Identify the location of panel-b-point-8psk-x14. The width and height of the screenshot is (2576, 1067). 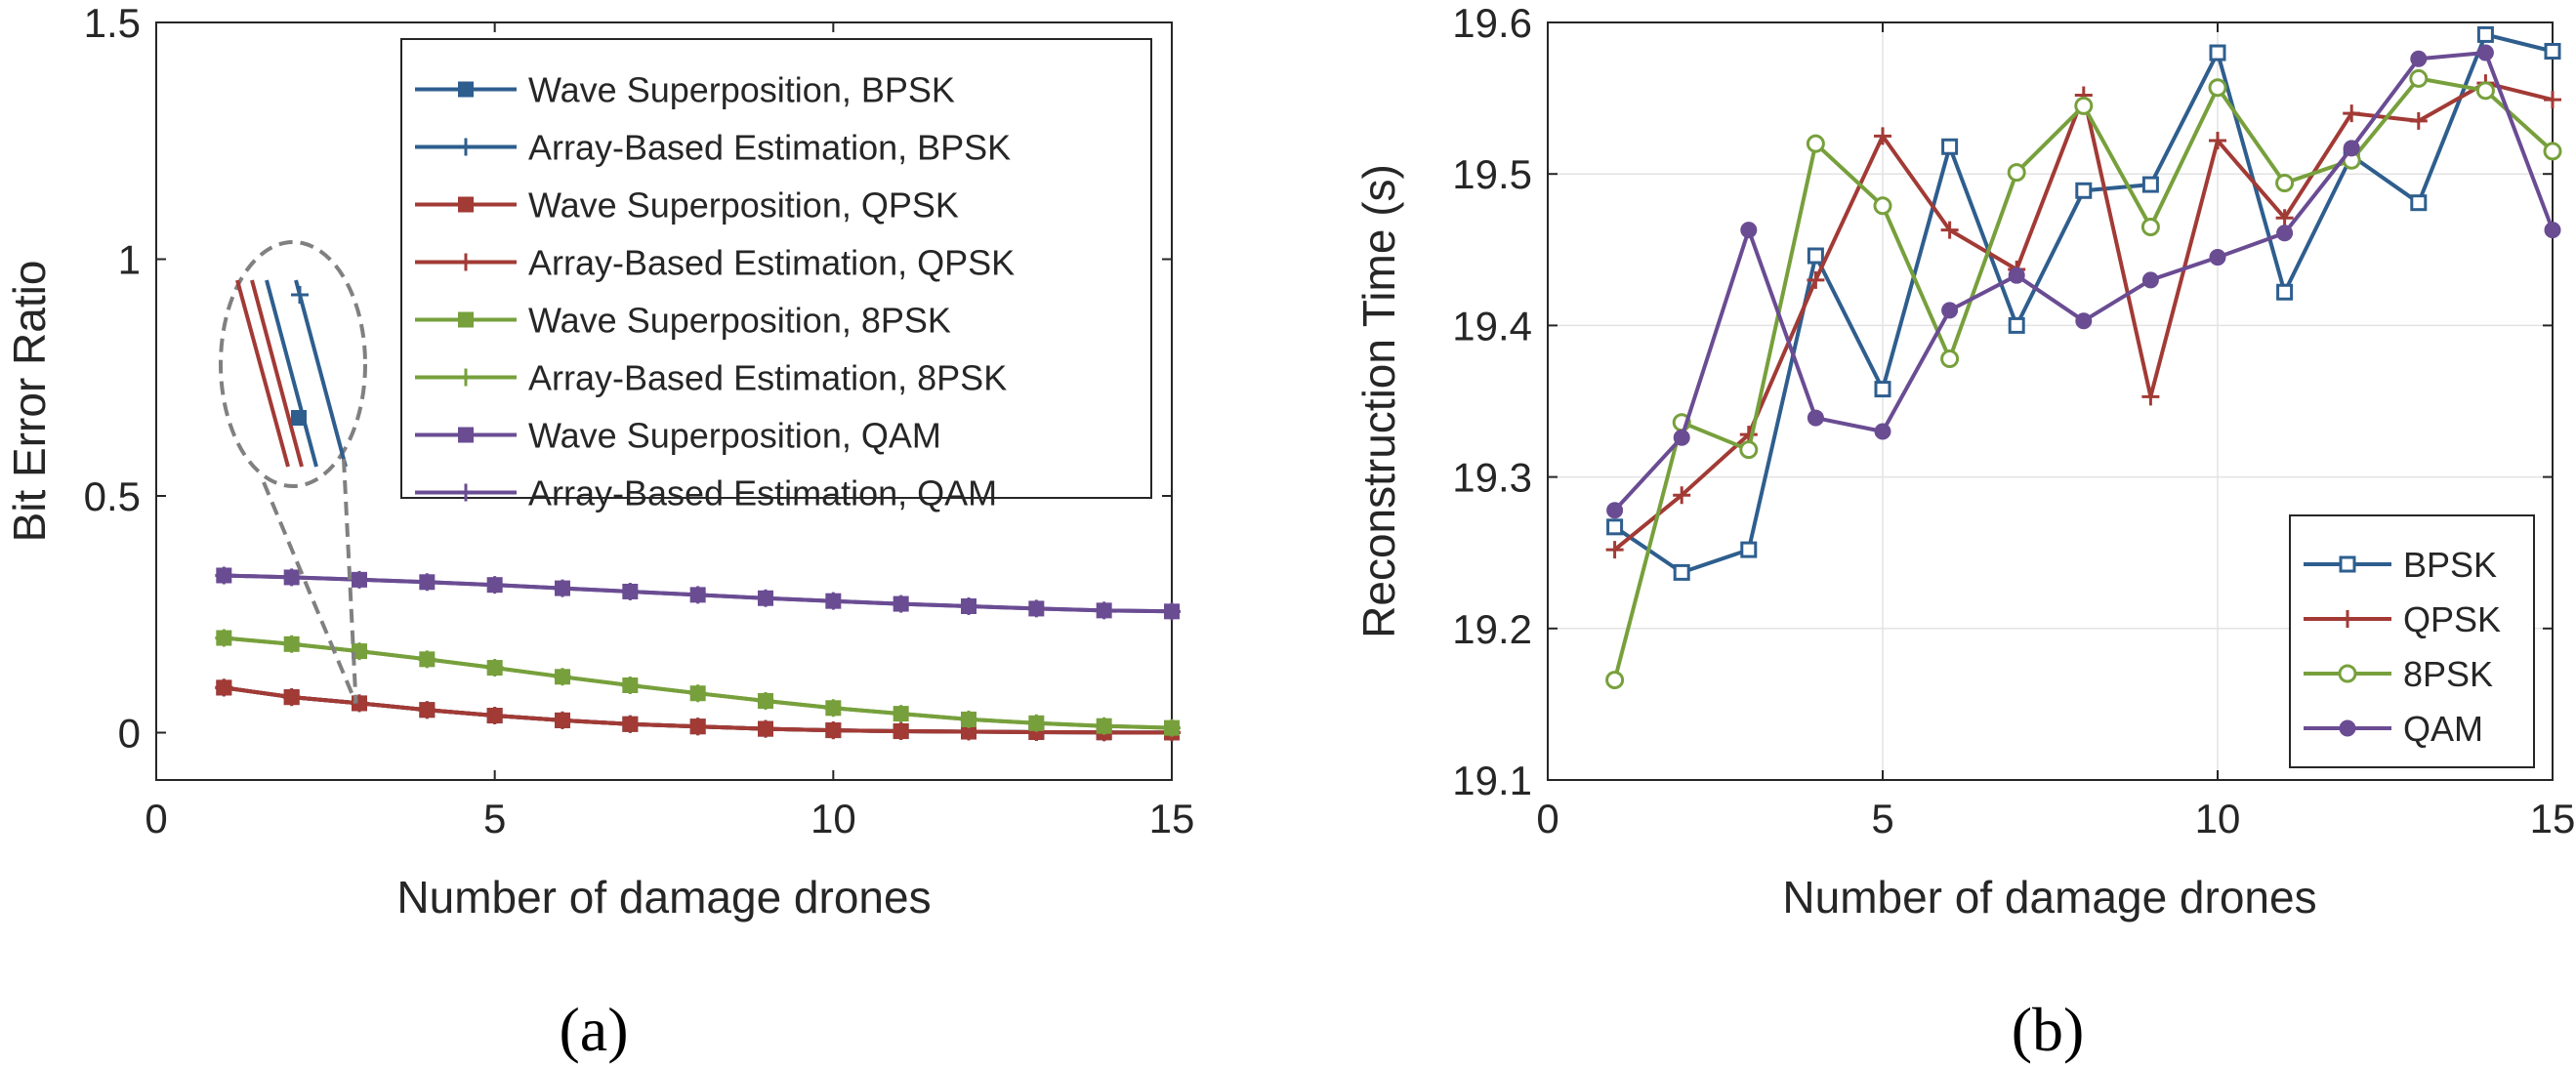
(2485, 91).